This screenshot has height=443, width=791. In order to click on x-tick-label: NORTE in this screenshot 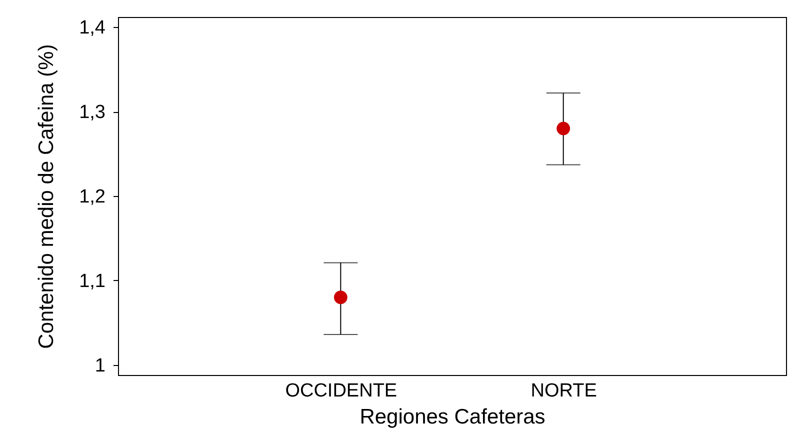, I will do `click(563, 391)`.